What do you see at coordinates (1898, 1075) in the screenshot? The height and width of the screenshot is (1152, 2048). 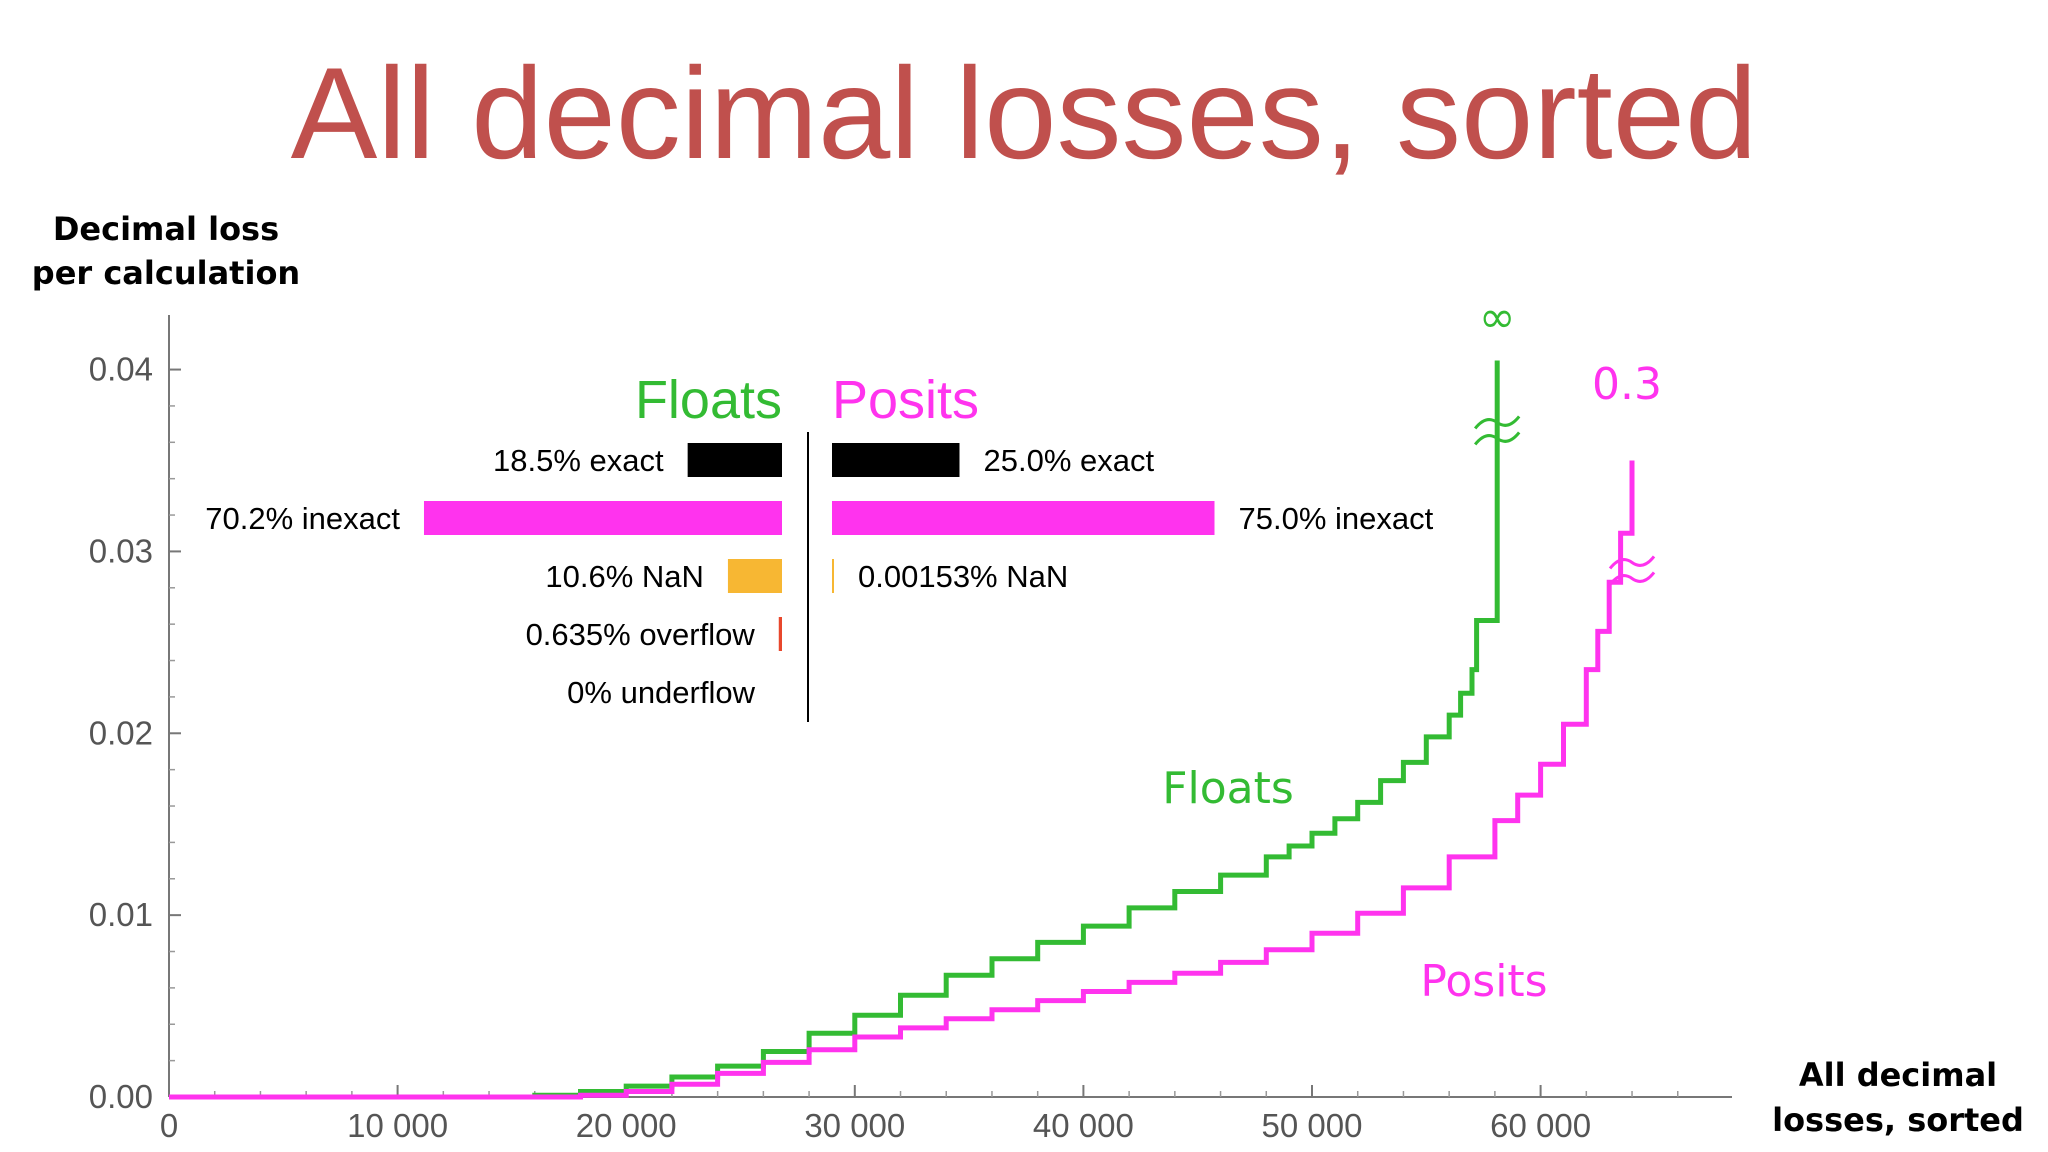 I see `x-axis-title-line-1: All decimal` at bounding box center [1898, 1075].